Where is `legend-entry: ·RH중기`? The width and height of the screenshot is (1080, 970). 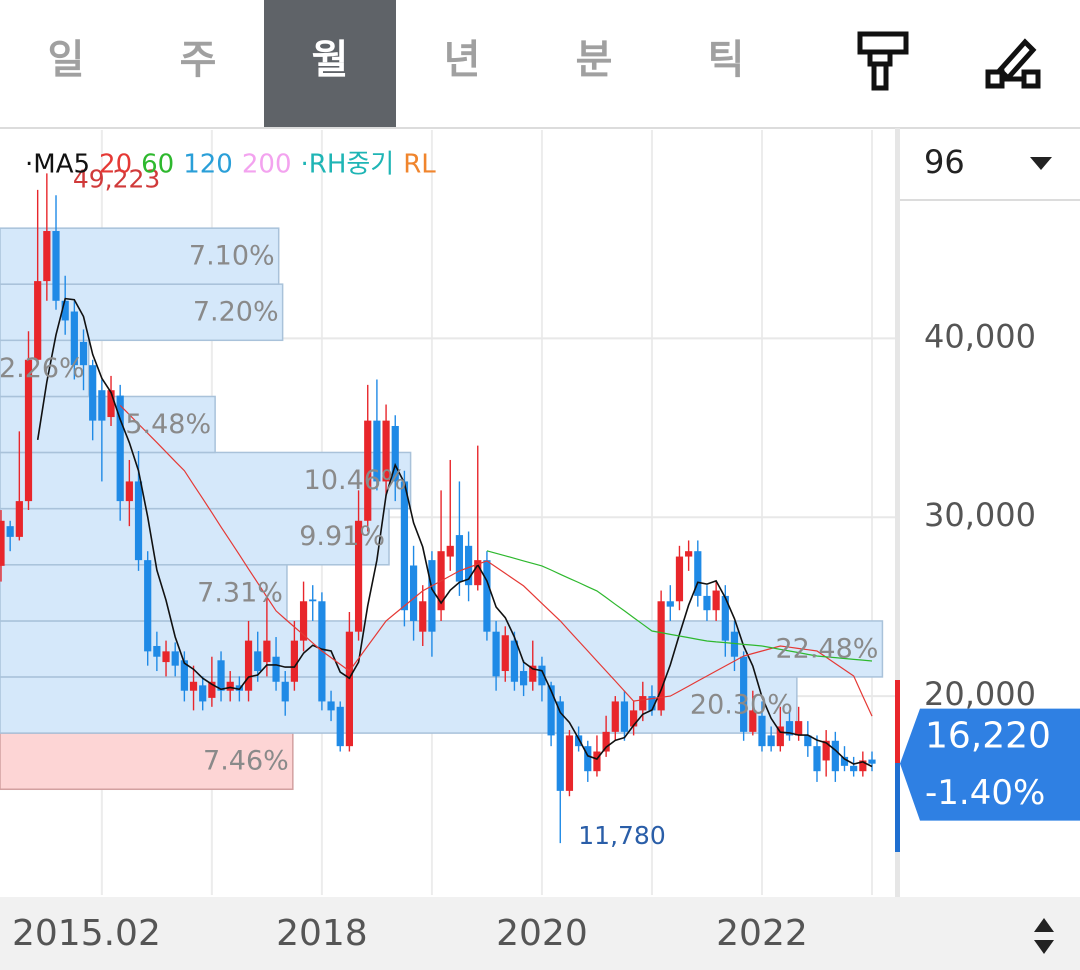 legend-entry: ·RH중기 is located at coordinates (348, 165).